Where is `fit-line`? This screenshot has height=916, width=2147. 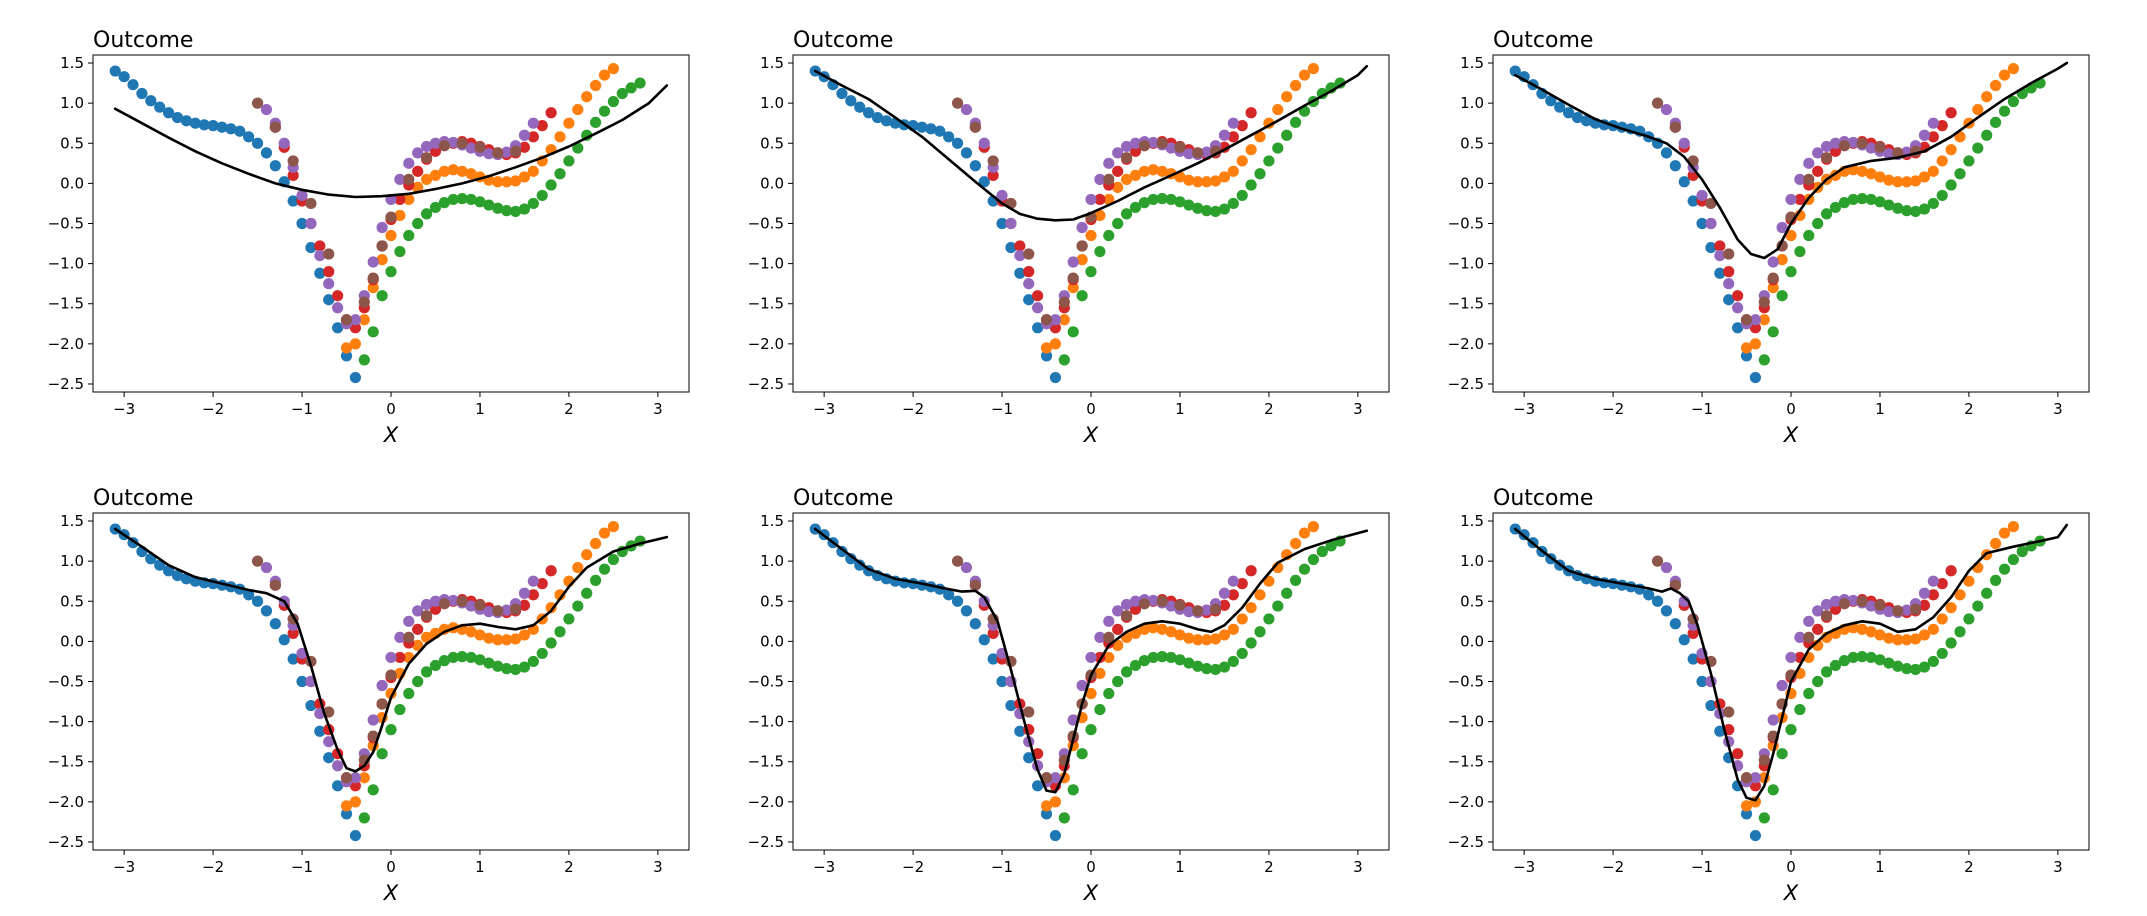
fit-line is located at coordinates (1791, 160).